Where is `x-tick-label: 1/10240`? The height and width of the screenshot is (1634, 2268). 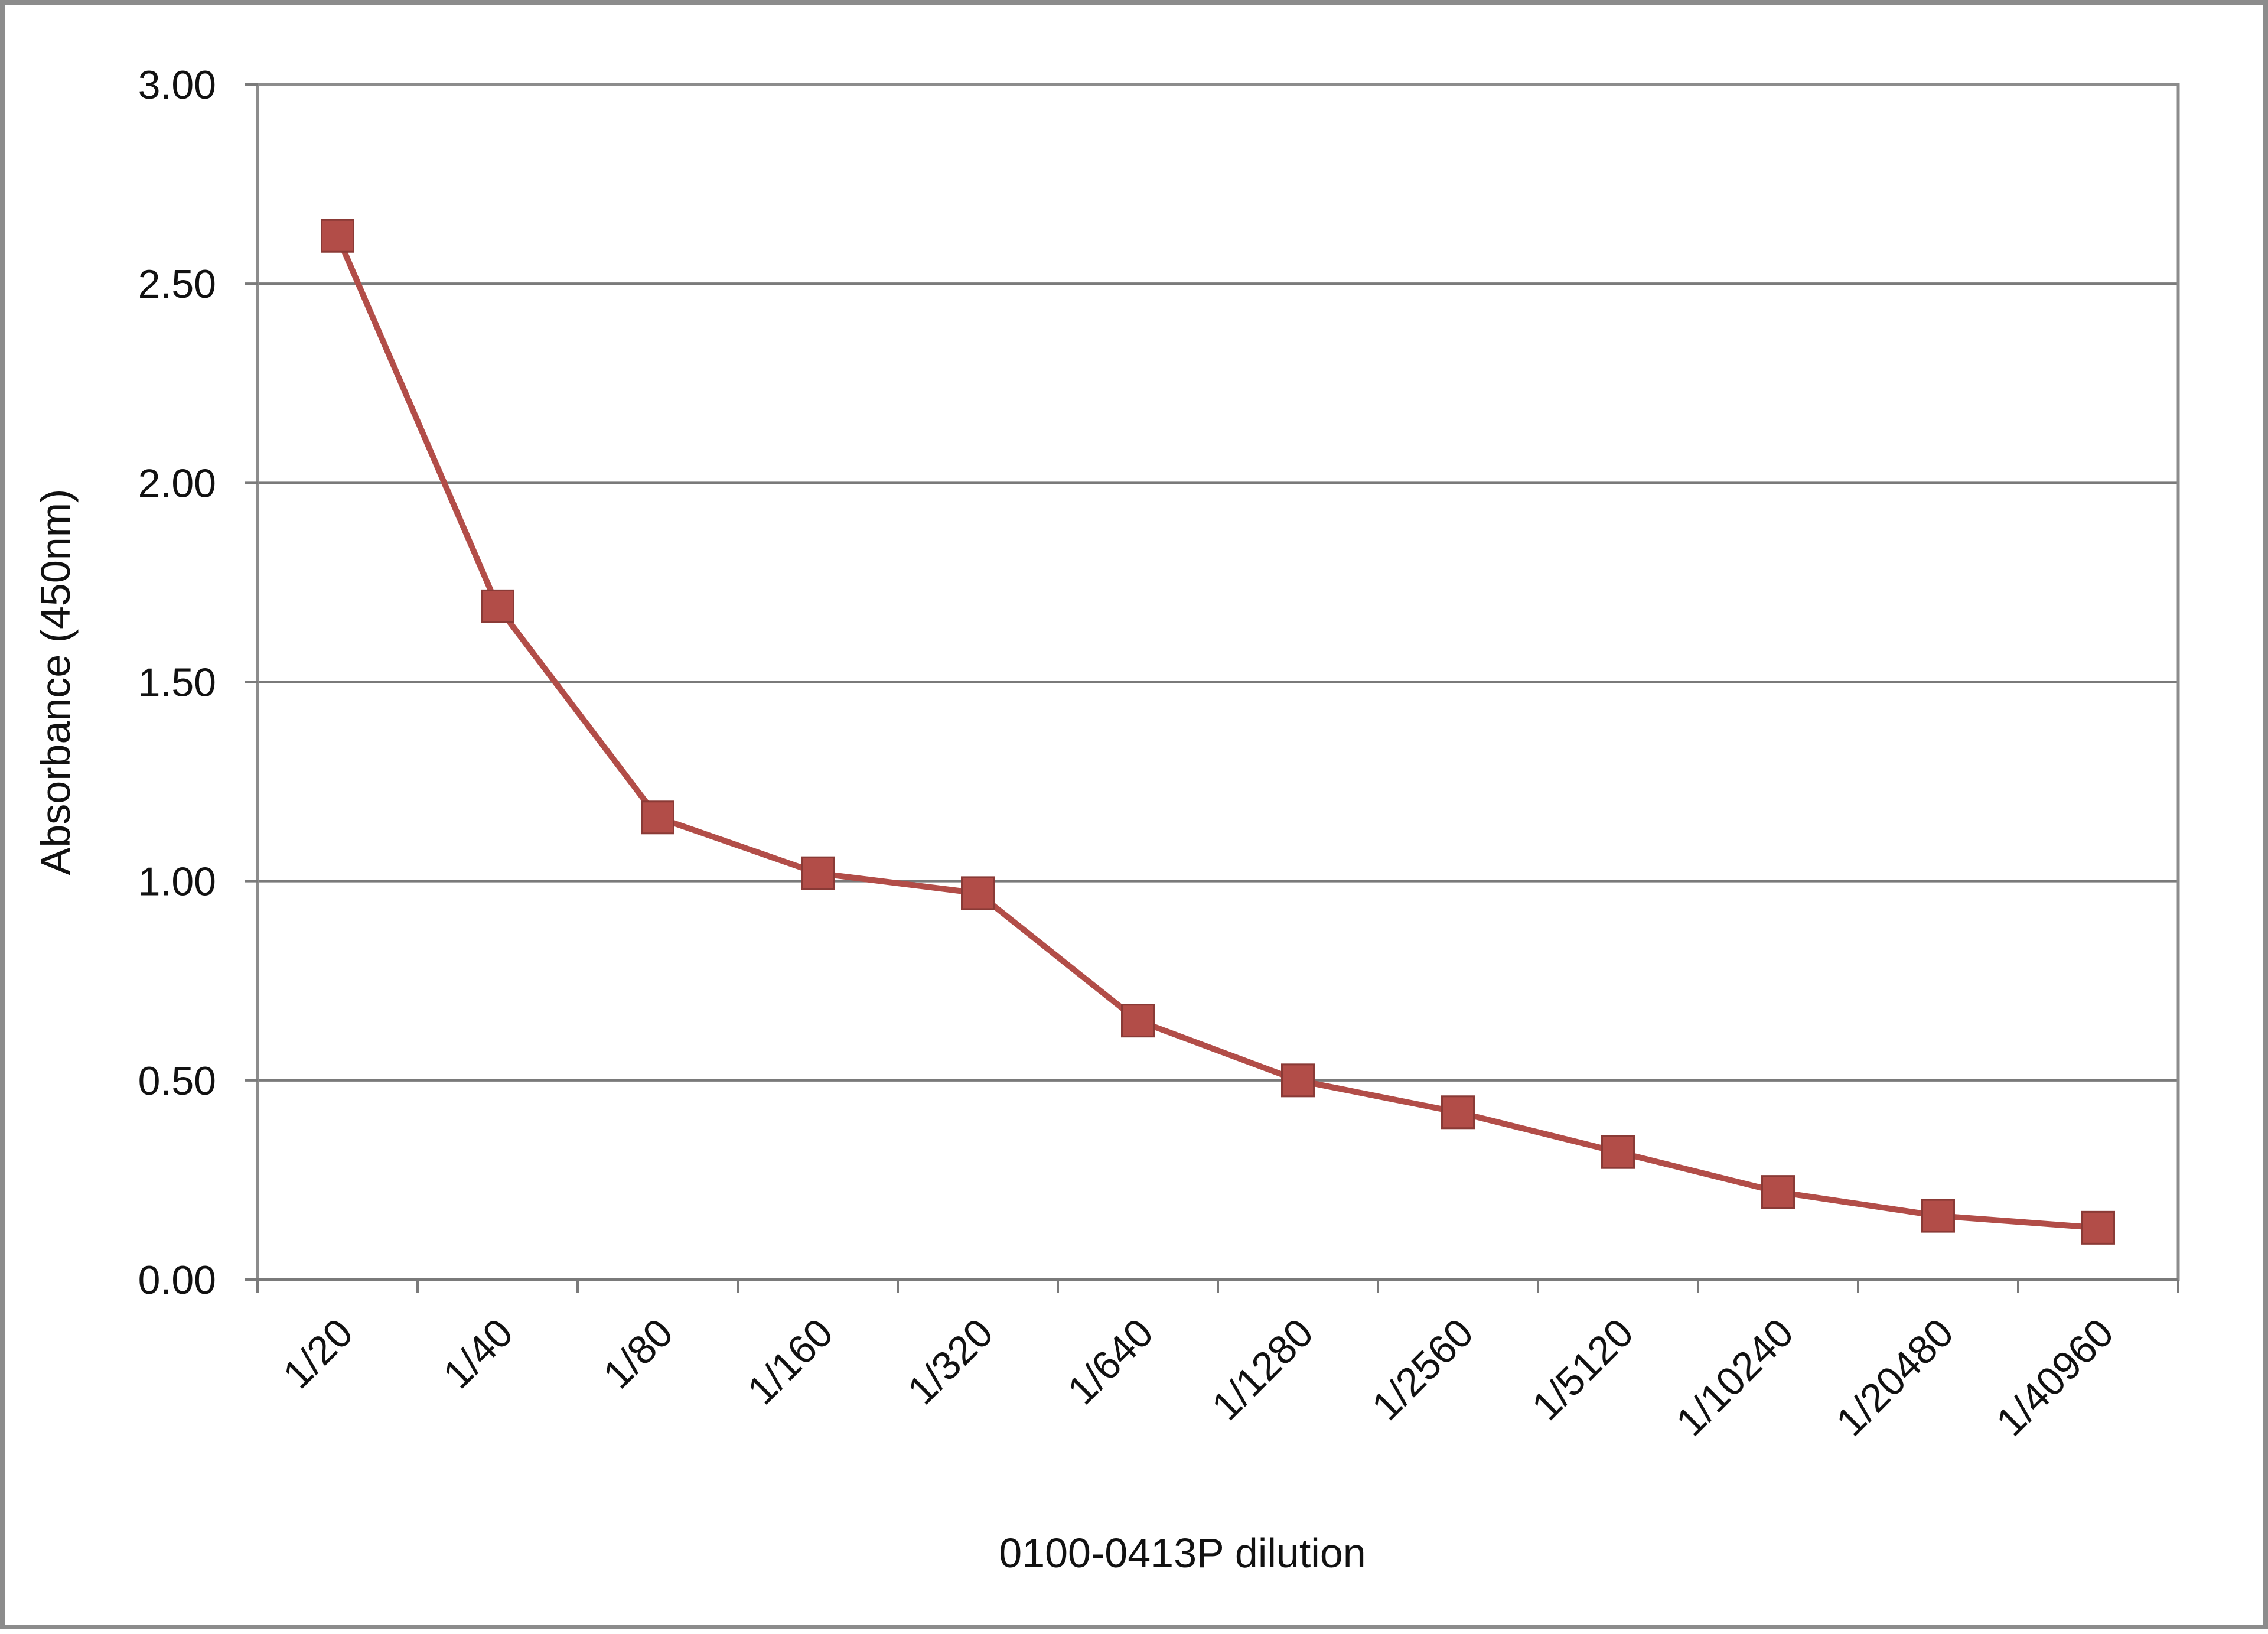 x-tick-label: 1/10240 is located at coordinates (1735, 1377).